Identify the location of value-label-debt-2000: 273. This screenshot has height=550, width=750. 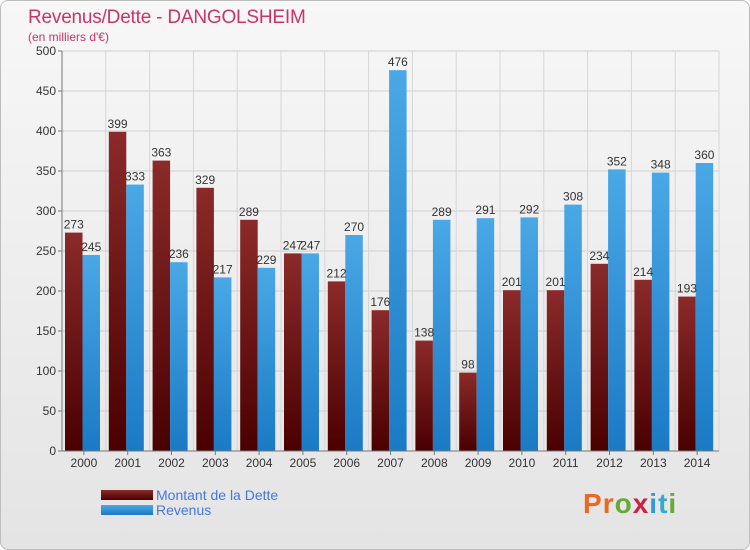
(74, 225).